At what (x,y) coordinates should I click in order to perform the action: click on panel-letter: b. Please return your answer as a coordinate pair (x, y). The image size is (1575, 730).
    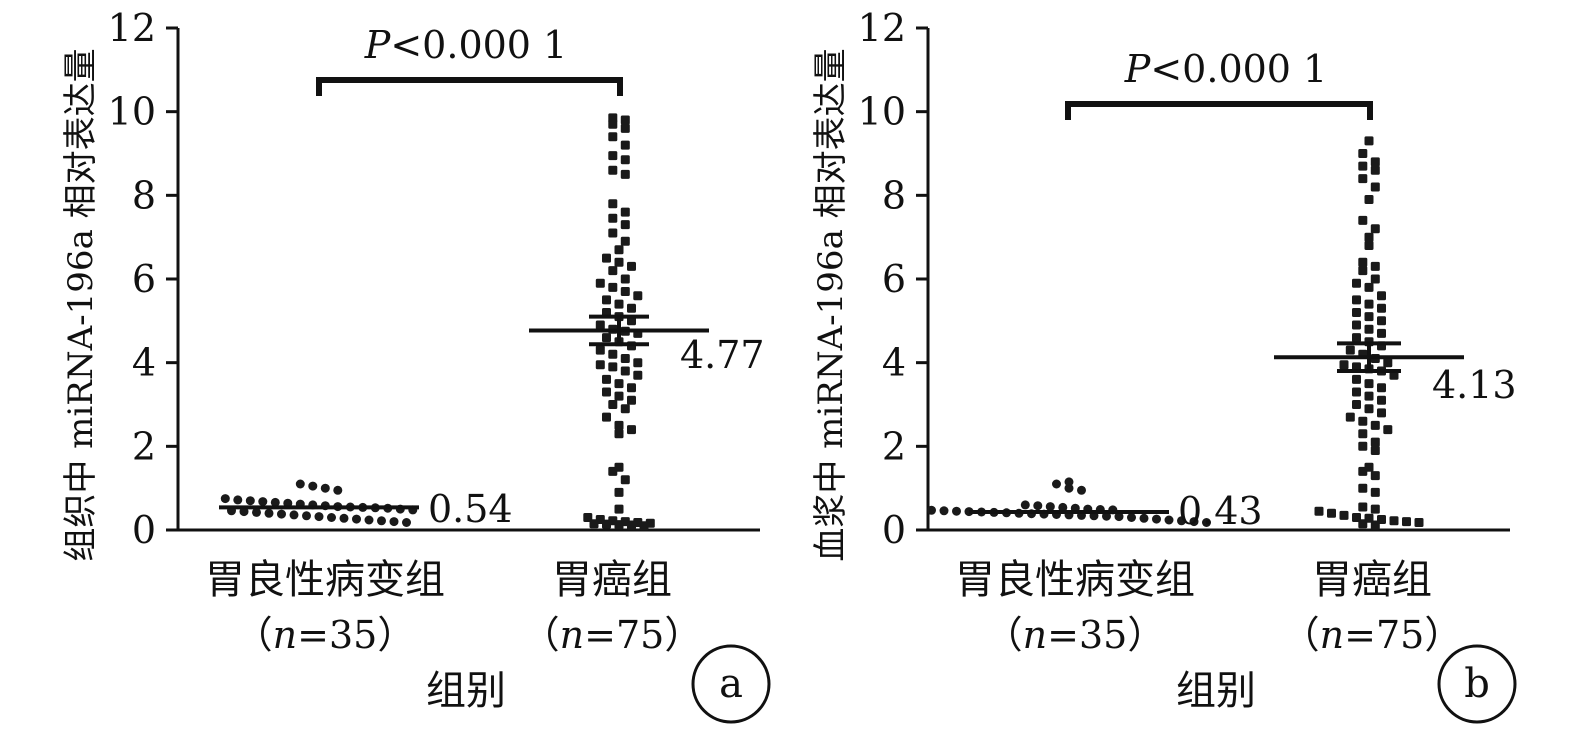
    Looking at the image, I should click on (1477, 684).